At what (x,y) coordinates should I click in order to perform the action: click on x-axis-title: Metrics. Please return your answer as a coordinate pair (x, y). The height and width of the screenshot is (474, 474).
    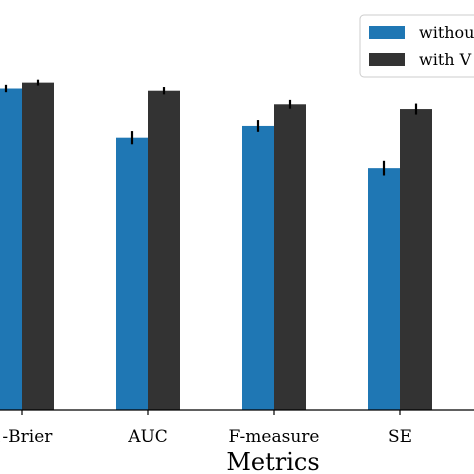
    Looking at the image, I should click on (272, 461).